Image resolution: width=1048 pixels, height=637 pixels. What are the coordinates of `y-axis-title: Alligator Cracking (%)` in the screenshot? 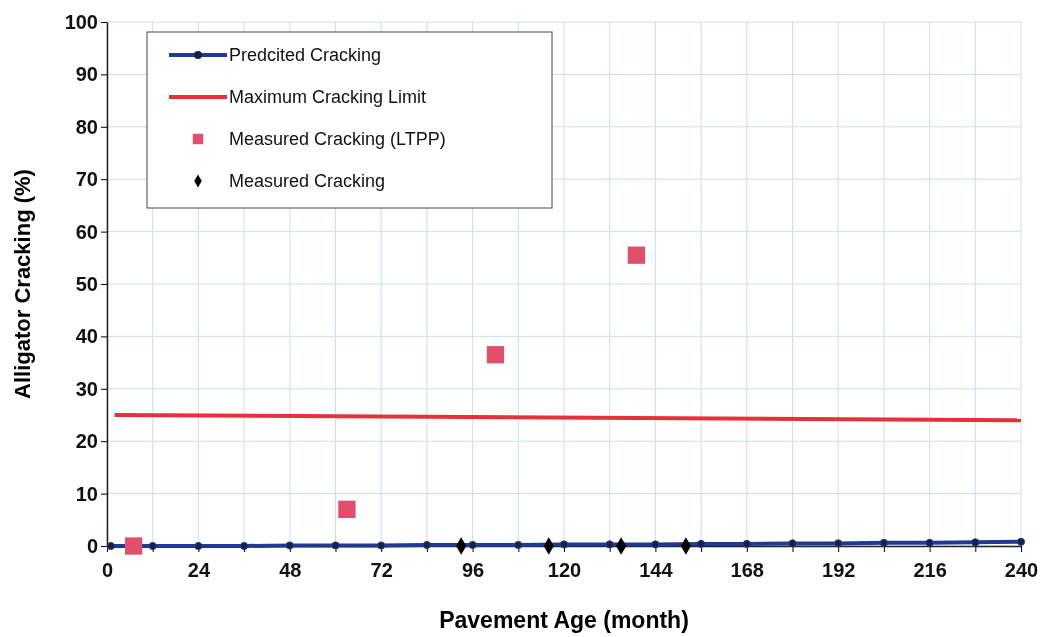 It's located at (22, 284).